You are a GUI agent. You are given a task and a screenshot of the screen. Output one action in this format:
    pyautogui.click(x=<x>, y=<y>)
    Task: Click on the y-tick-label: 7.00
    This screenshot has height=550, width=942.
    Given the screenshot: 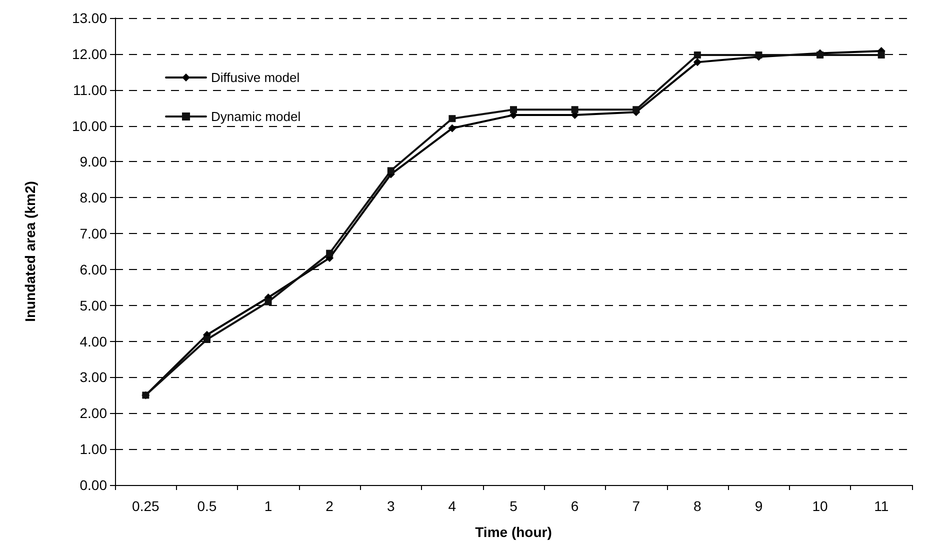 What is the action you would take?
    pyautogui.click(x=94, y=234)
    